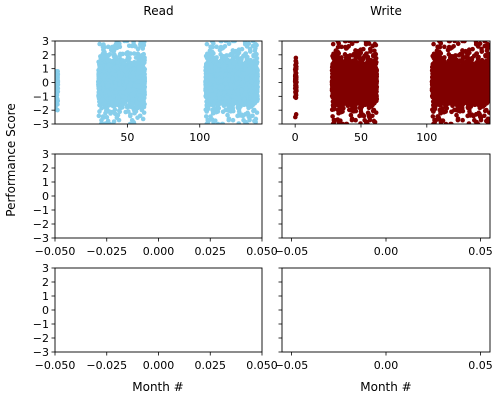 This screenshot has width=500, height=400. What do you see at coordinates (391, 82) in the screenshot?
I see `scatter-series-write-top` at bounding box center [391, 82].